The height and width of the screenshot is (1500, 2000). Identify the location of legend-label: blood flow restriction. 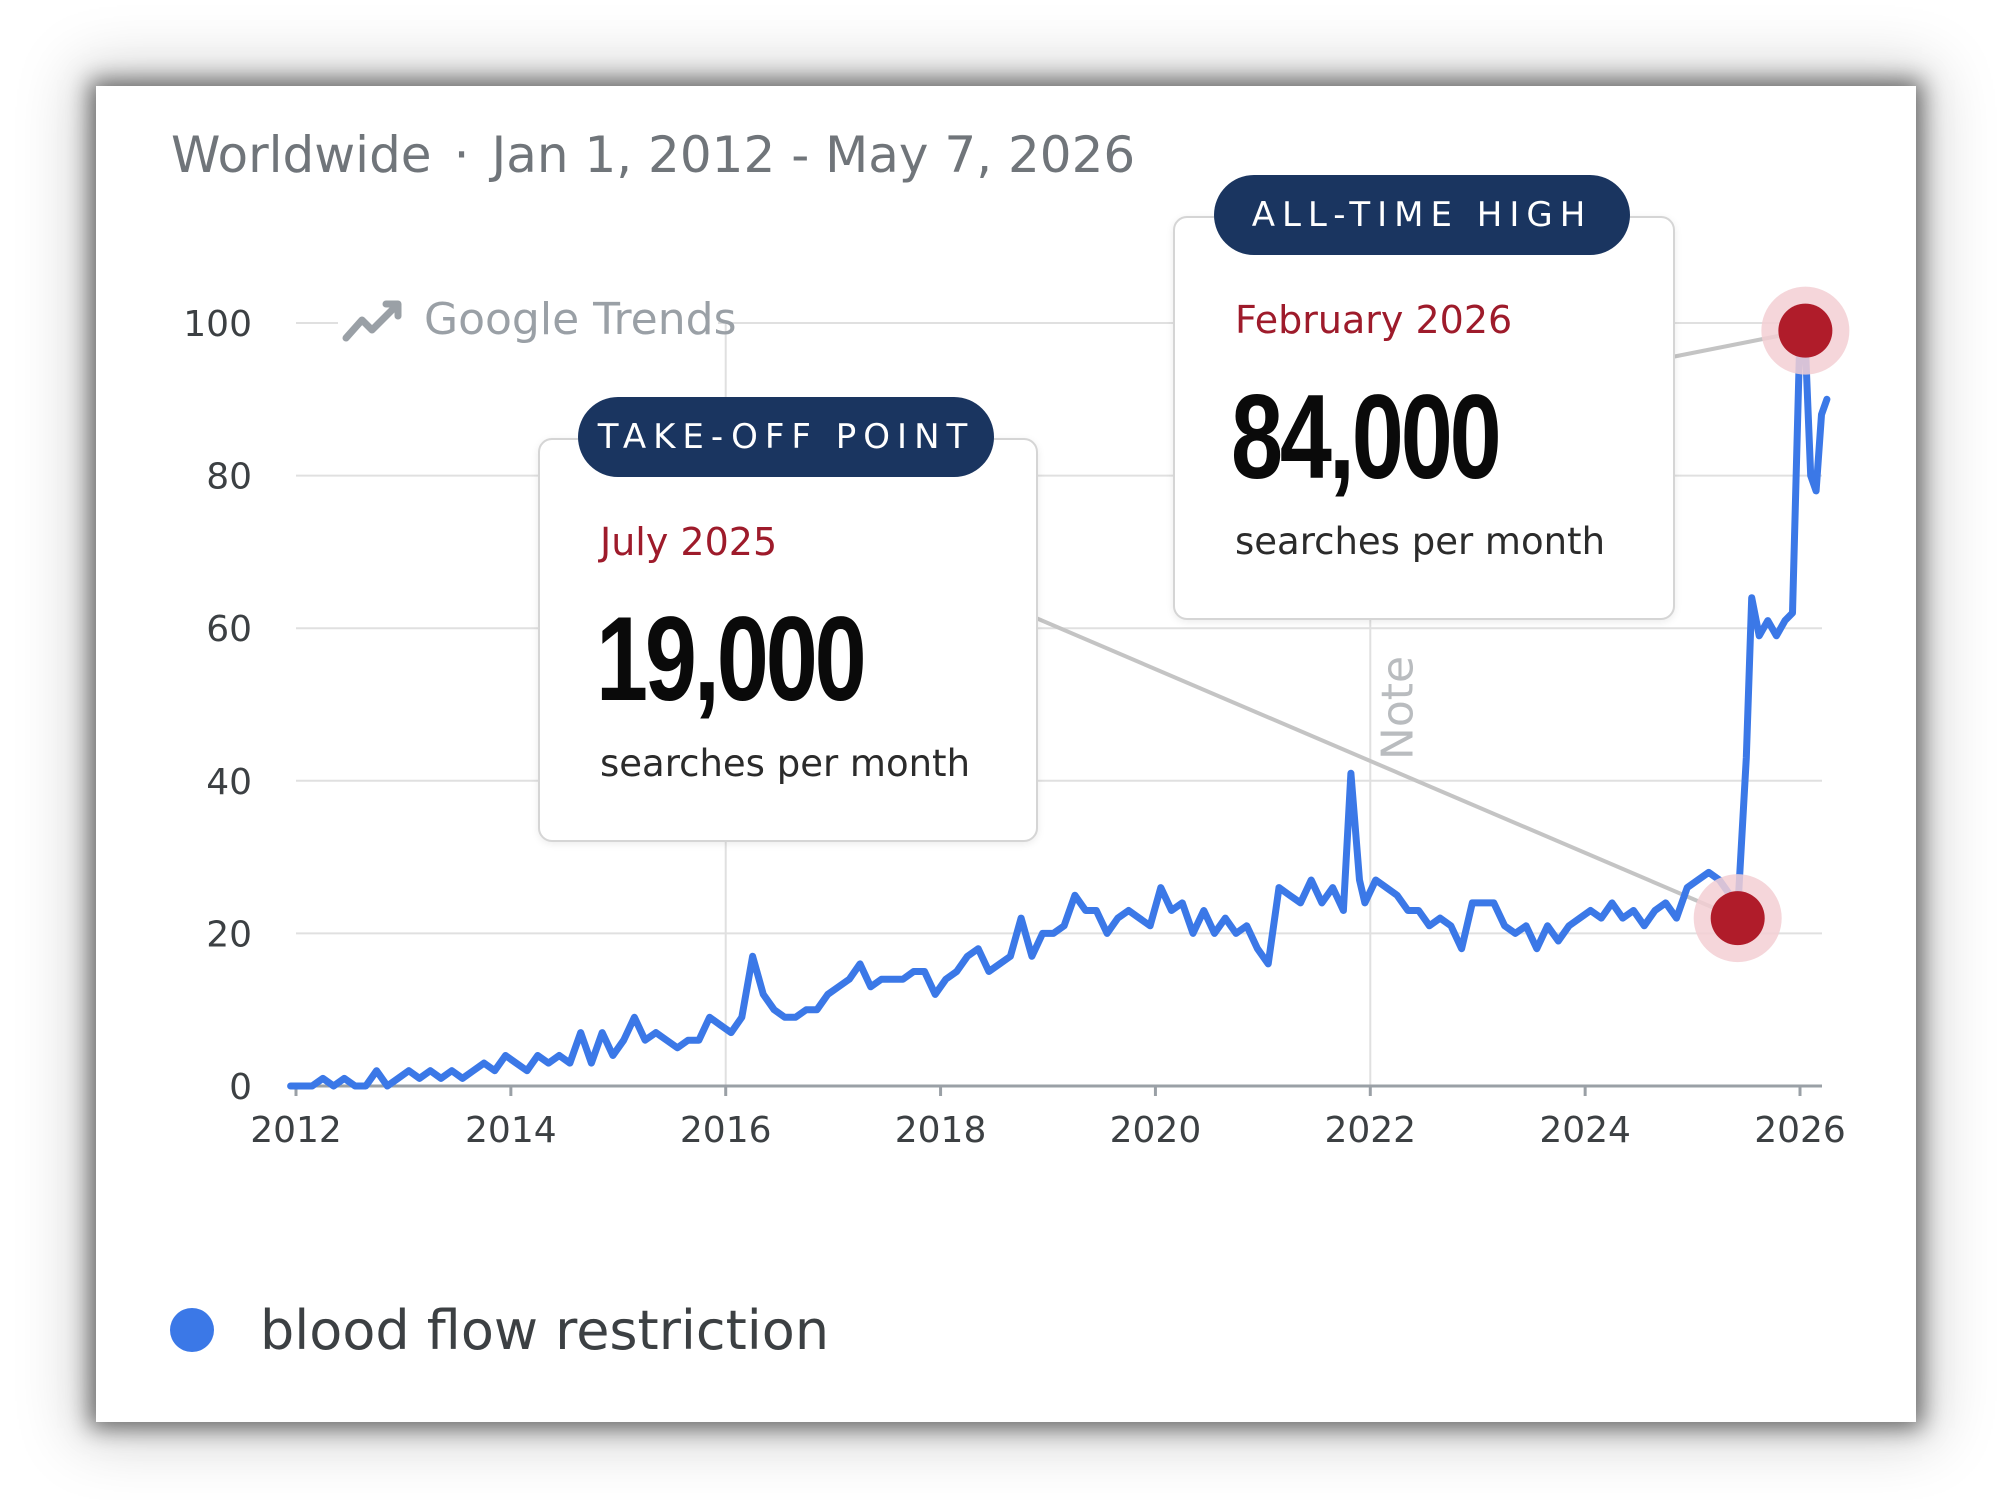
(545, 1330).